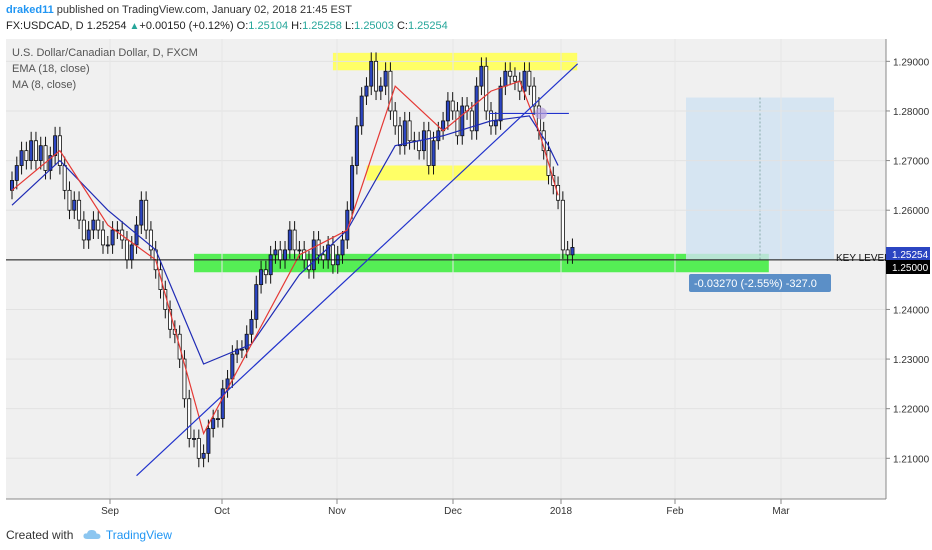 The height and width of the screenshot is (550, 932). What do you see at coordinates (540, 113) in the screenshot?
I see `breakdown-marker-icon` at bounding box center [540, 113].